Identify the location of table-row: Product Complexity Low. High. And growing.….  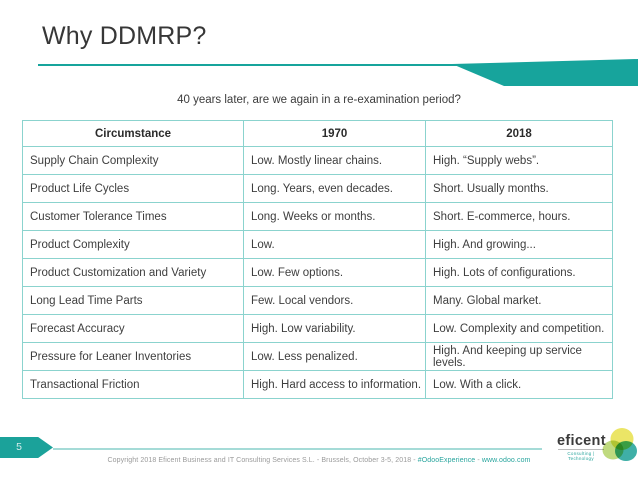
(317, 244).